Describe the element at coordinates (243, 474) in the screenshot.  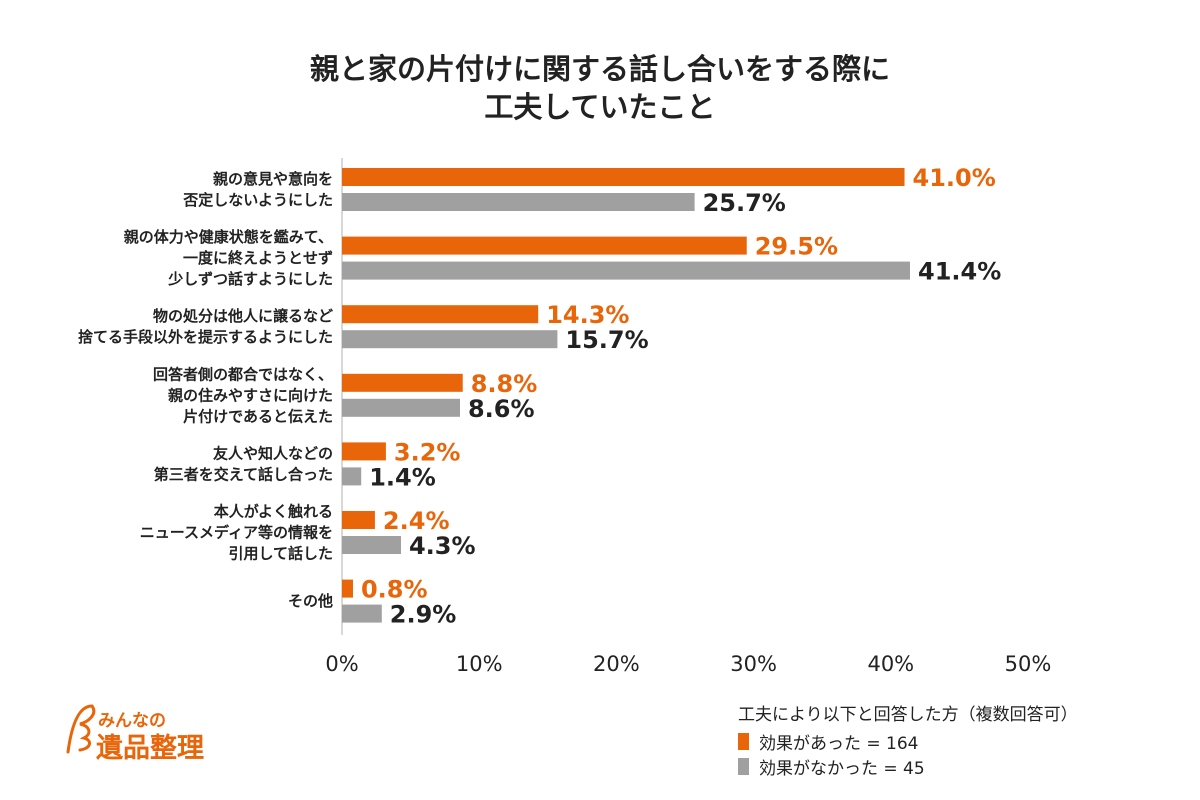
I see `category-label: 第三者を交えて話し合った` at that location.